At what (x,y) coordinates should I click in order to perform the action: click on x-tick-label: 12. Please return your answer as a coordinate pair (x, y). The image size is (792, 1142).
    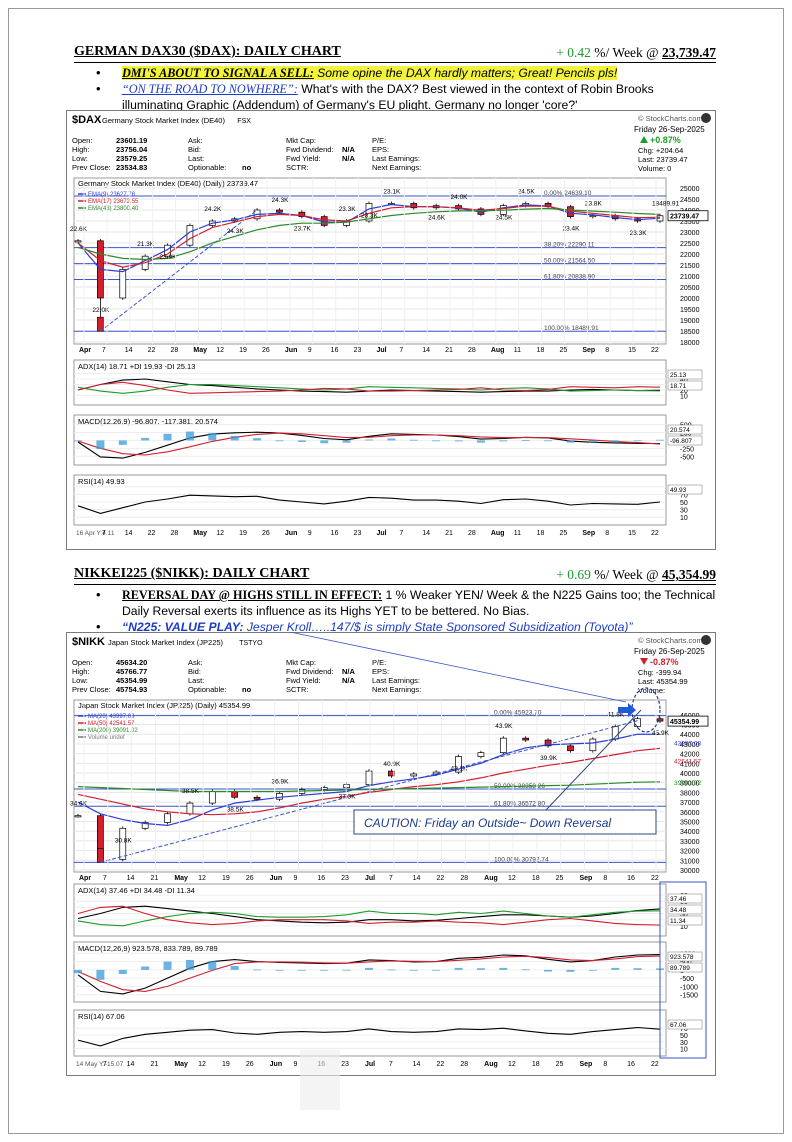
    Looking at the image, I should click on (220, 350).